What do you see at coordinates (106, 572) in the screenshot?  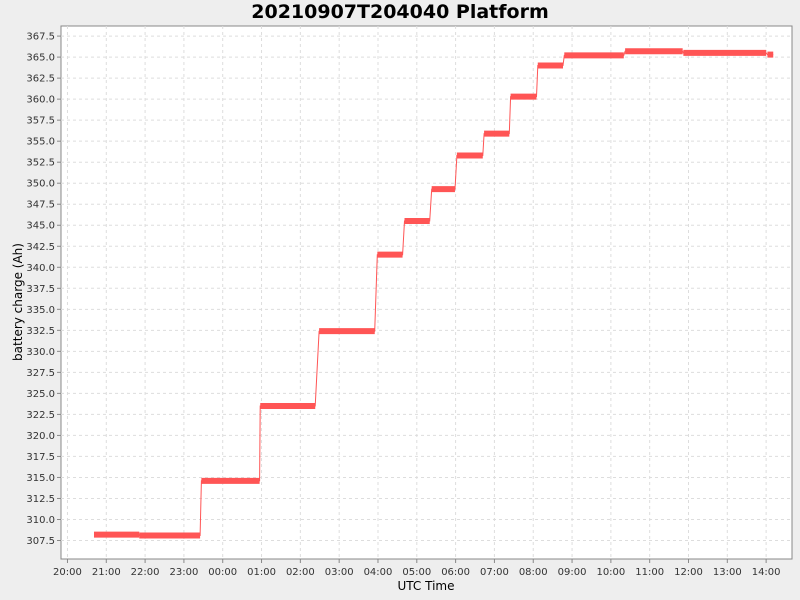 I see `x-tick-label: 21:00` at bounding box center [106, 572].